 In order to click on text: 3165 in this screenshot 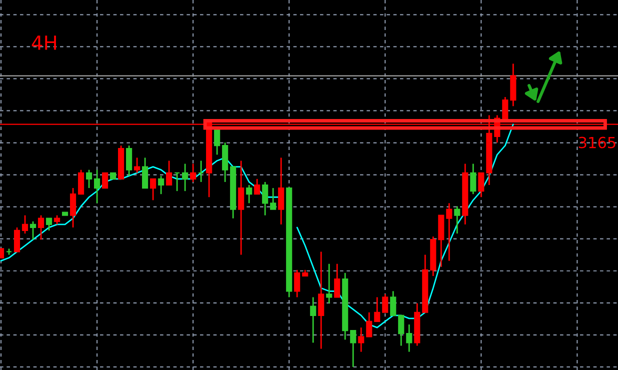, I will do `click(597, 142)`.